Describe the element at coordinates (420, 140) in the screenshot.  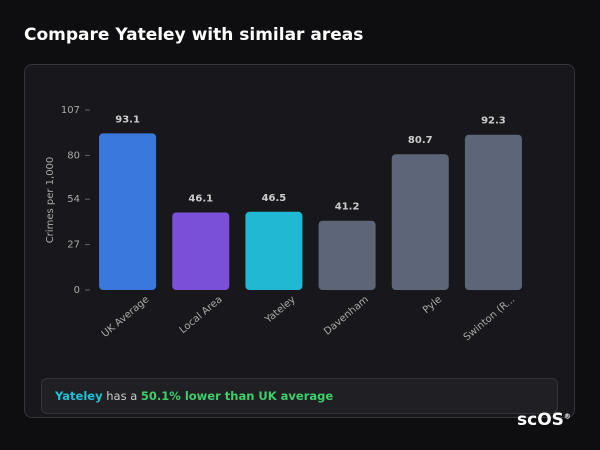
I see `value-label: 80.7` at that location.